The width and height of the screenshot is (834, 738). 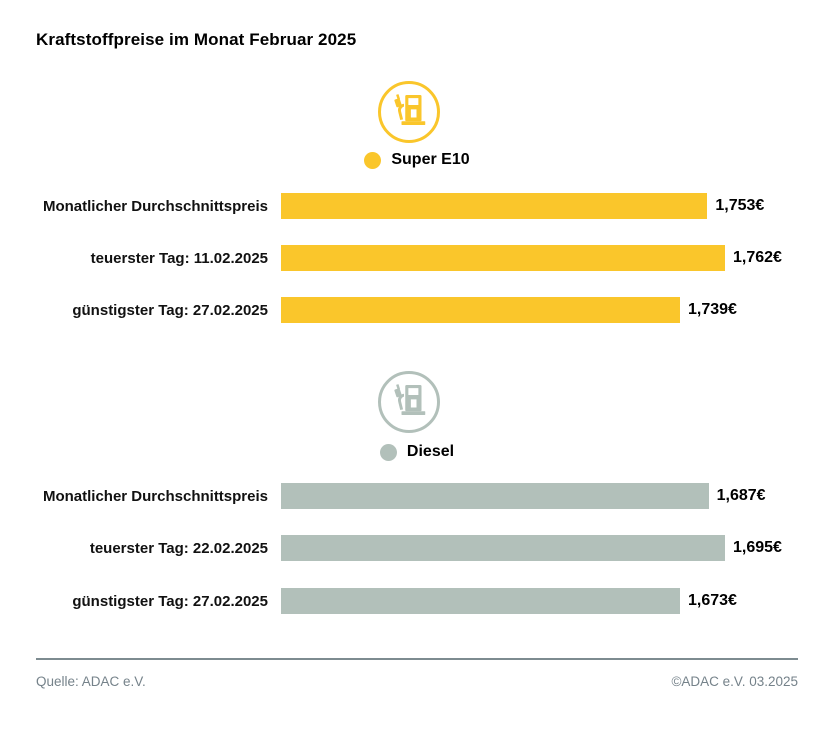 I want to click on legend-super-e10: Super E10, so click(x=417, y=160).